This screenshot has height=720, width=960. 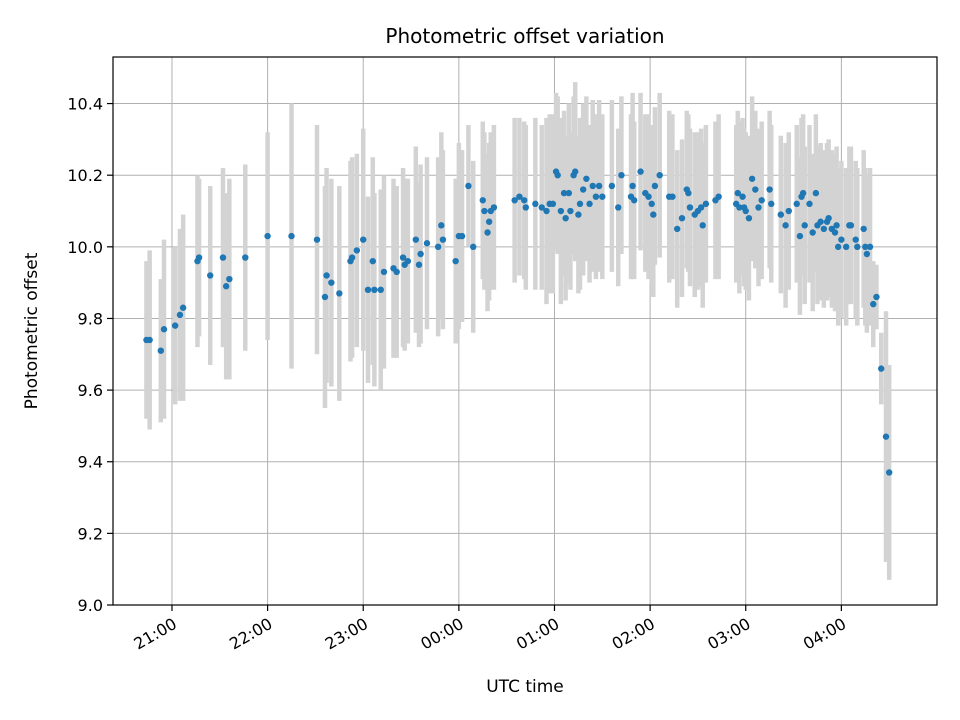 I want to click on y-tick-label: 9.2, so click(x=90, y=533).